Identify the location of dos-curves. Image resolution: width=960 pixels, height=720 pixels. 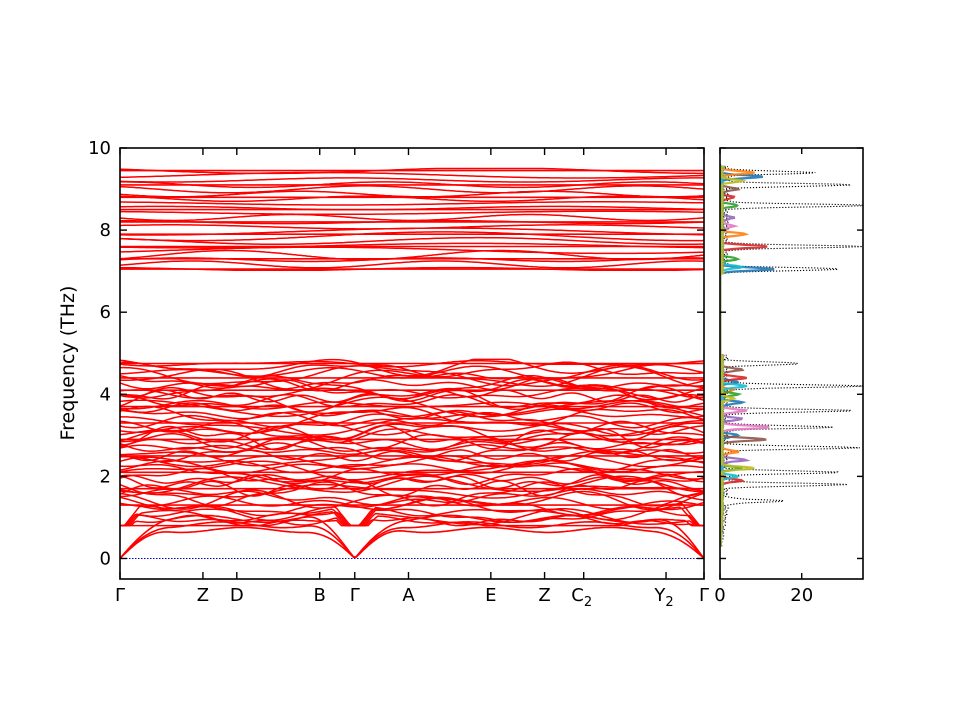
(791, 355).